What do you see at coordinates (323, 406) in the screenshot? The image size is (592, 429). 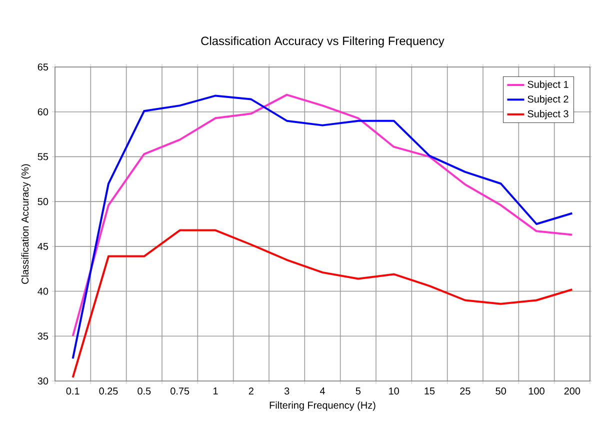 I see `x-axis-title: Filtering Frequency (Hz)` at bounding box center [323, 406].